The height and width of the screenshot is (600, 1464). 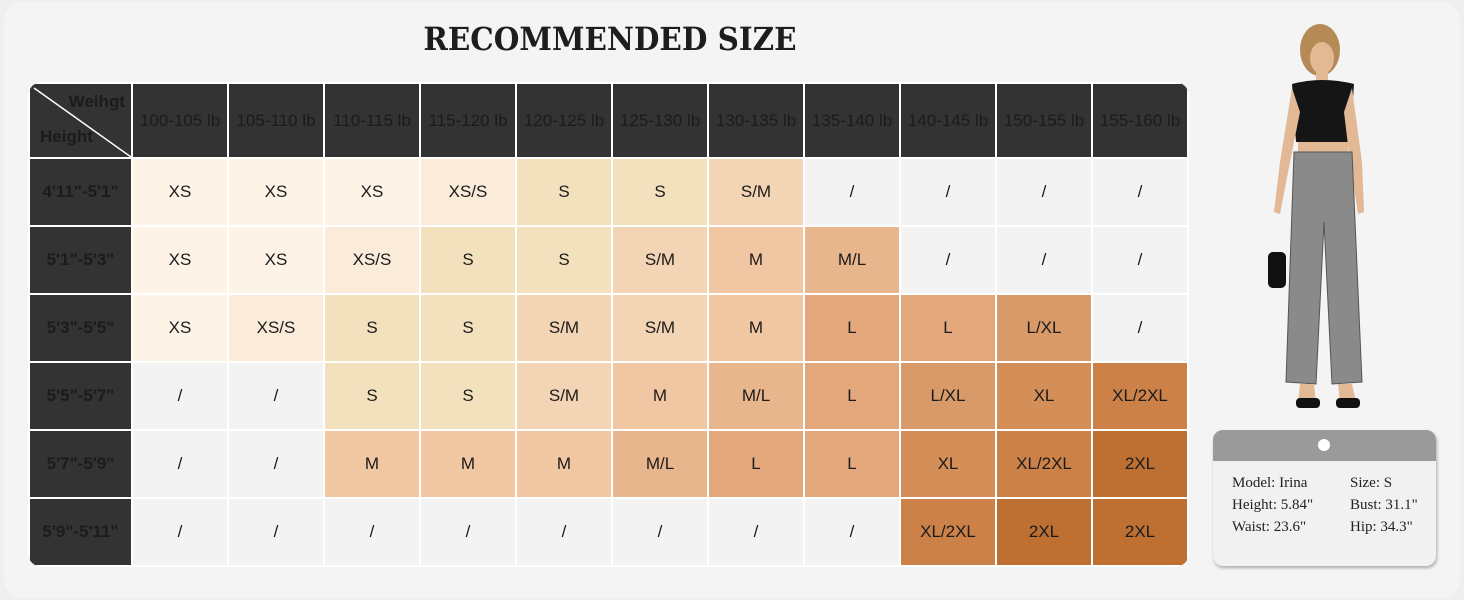 What do you see at coordinates (564, 120) in the screenshot?
I see `weight-column-header: 120-125 lb` at bounding box center [564, 120].